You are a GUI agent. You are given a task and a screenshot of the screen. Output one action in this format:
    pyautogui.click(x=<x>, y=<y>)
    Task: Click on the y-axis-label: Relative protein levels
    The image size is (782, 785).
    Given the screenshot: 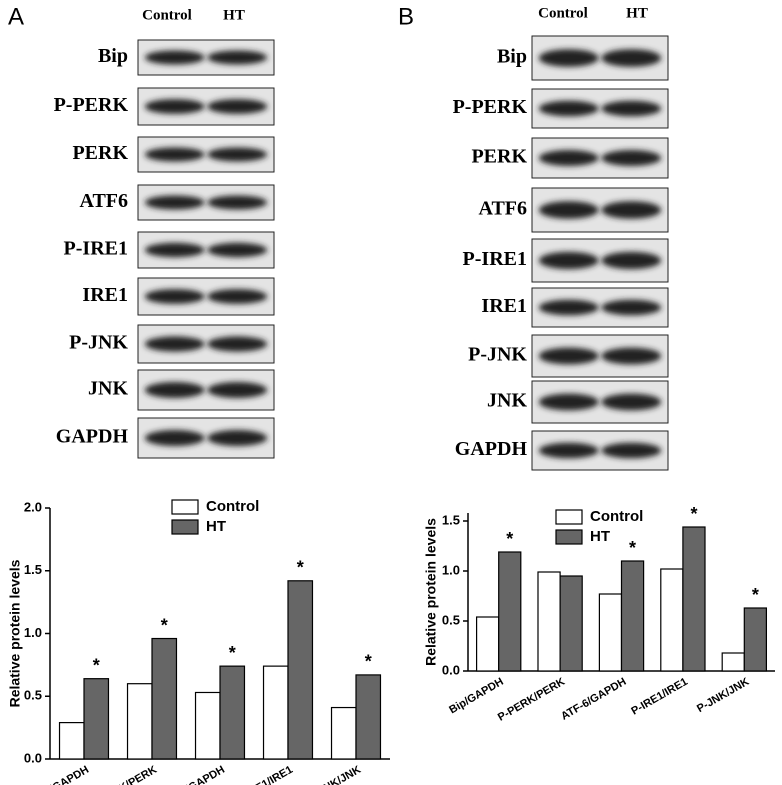 What is the action you would take?
    pyautogui.click(x=15, y=633)
    